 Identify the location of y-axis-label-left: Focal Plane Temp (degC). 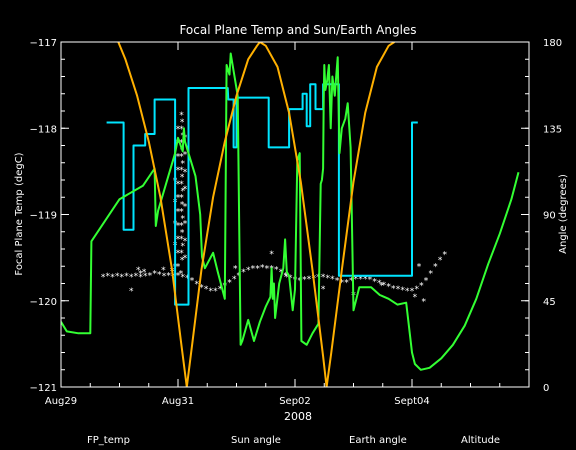
(19, 213).